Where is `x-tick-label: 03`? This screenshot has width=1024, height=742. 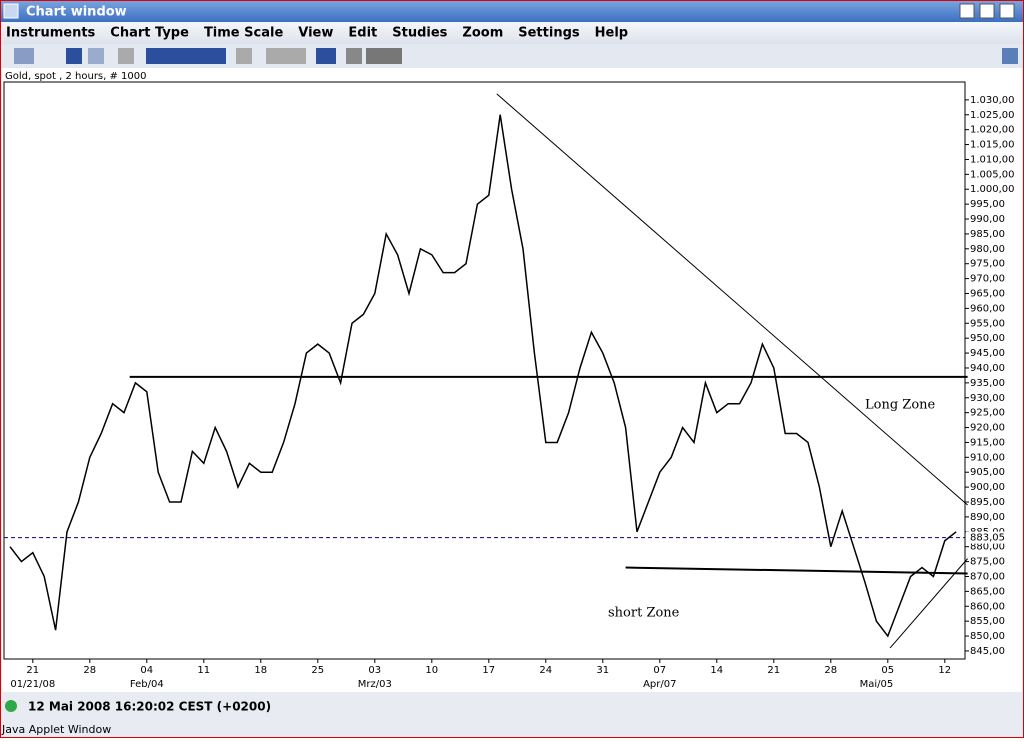 x-tick-label: 03 is located at coordinates (374, 670).